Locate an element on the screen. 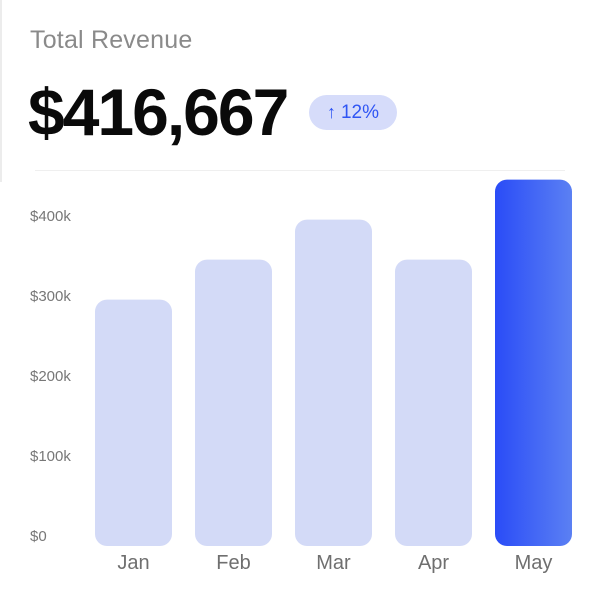 The image size is (600, 600). bar-feb is located at coordinates (233, 402).